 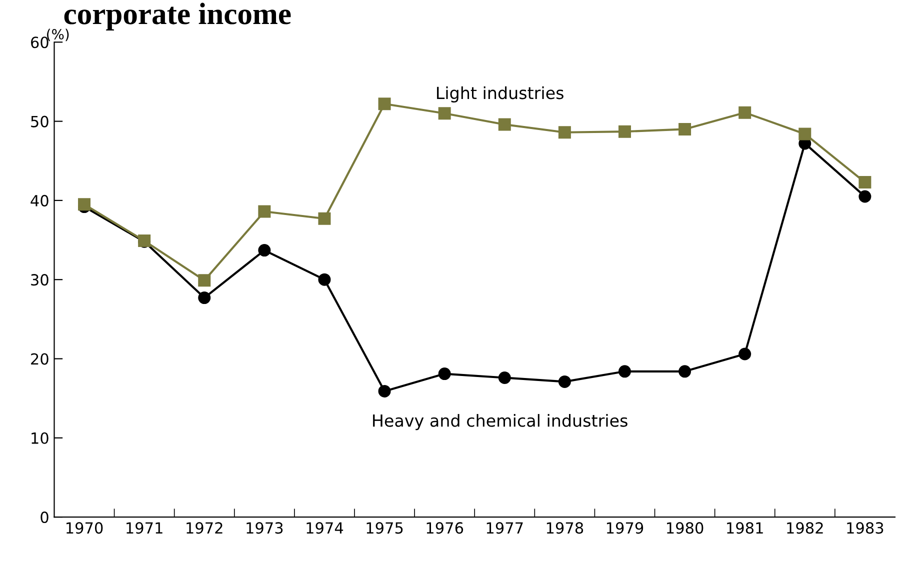 I want to click on series-label: Light industries, so click(x=500, y=94).